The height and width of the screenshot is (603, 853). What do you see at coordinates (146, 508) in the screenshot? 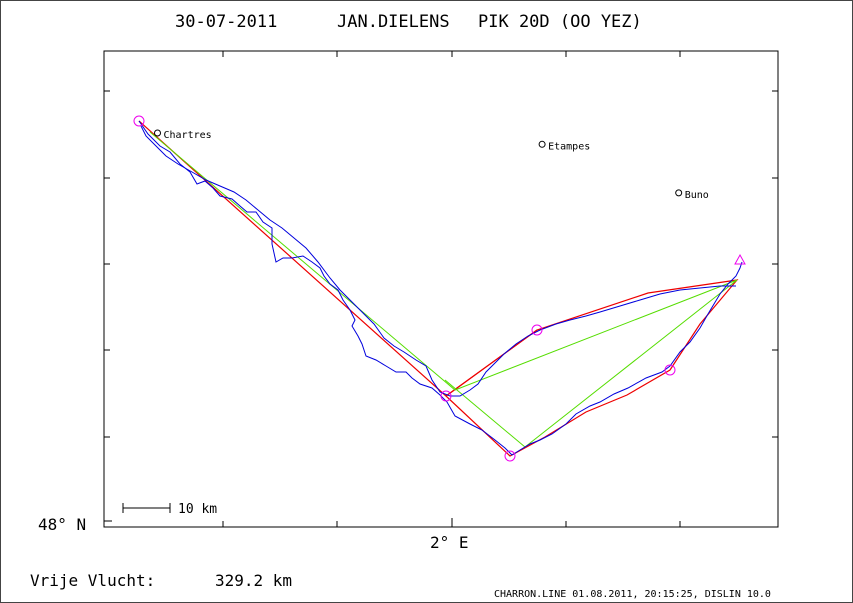
I see `scale-bar` at bounding box center [146, 508].